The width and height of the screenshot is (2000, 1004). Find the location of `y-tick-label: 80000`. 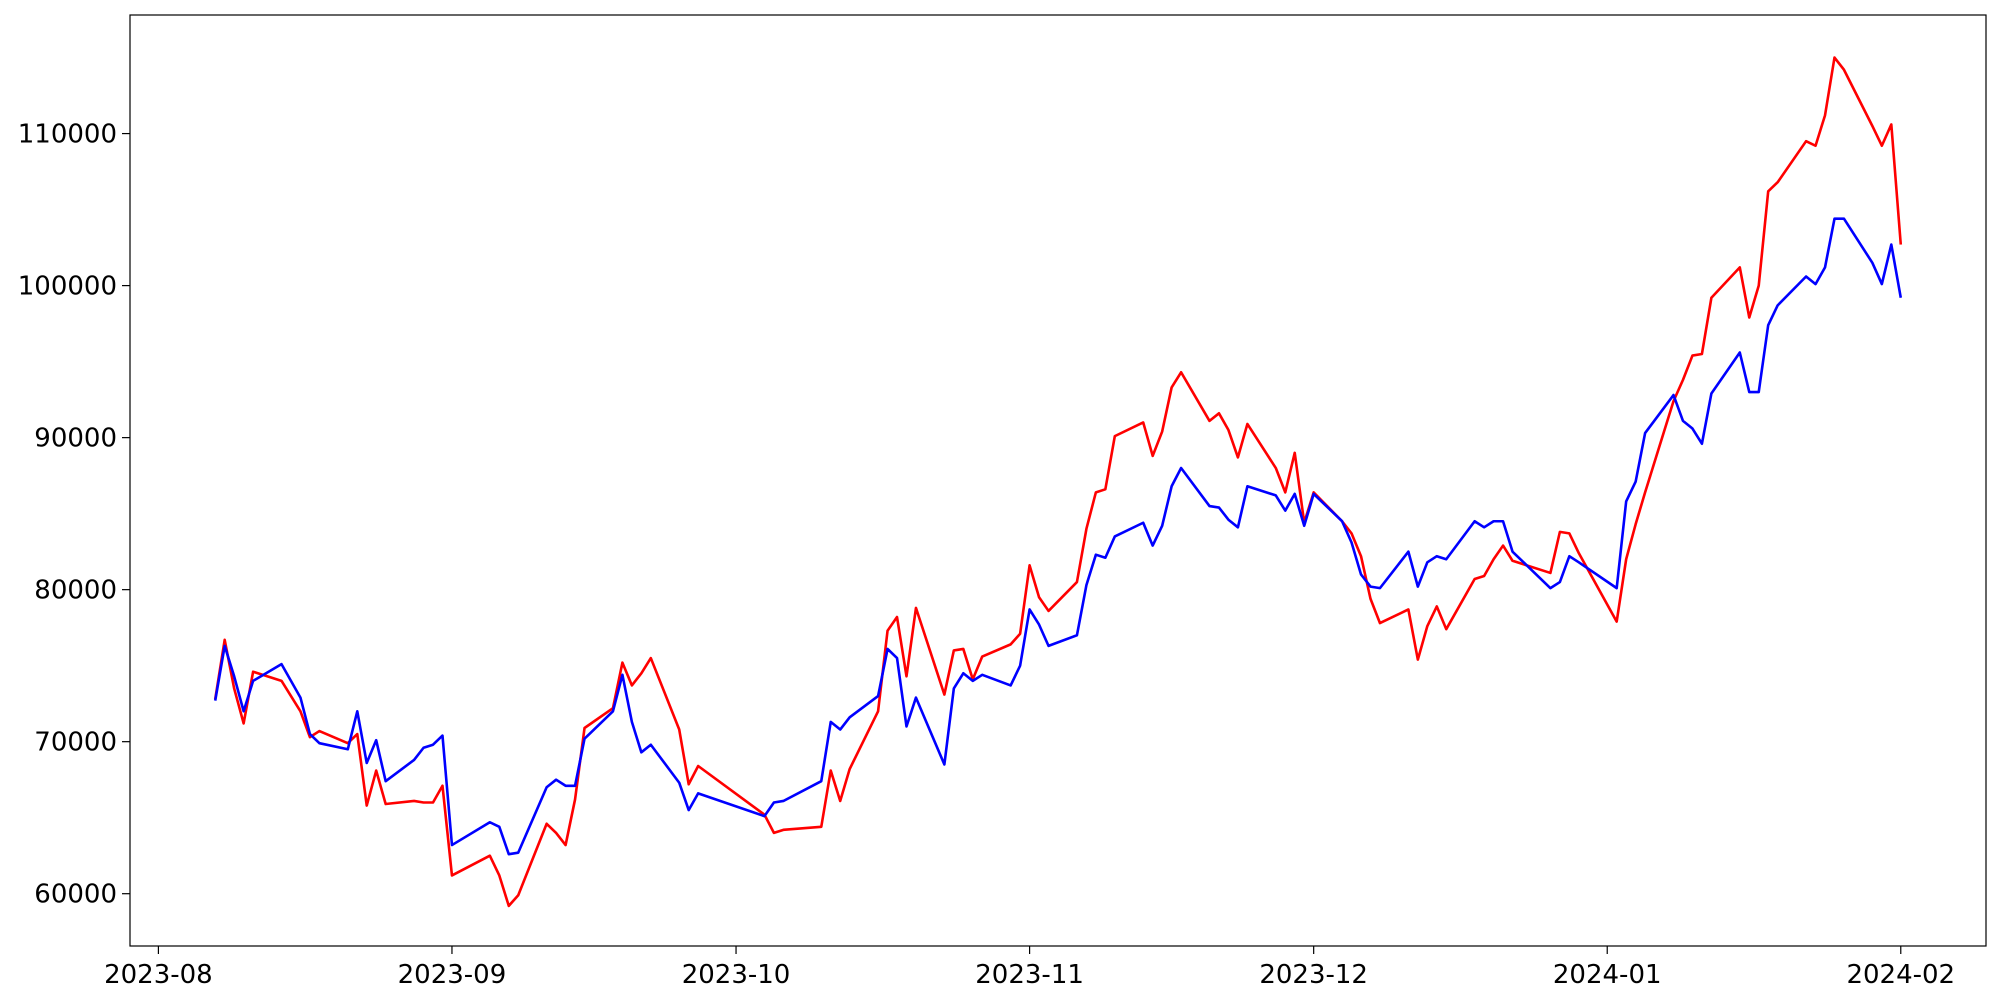

y-tick-label: 80000 is located at coordinates (75, 591).